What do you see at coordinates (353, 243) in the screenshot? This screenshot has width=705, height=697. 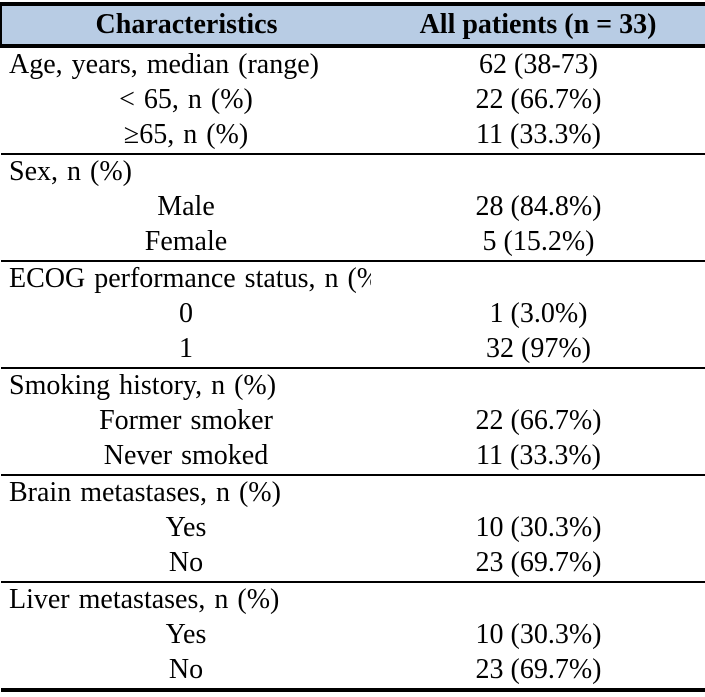 I see `table-row: Female 5 (15.2%)` at bounding box center [353, 243].